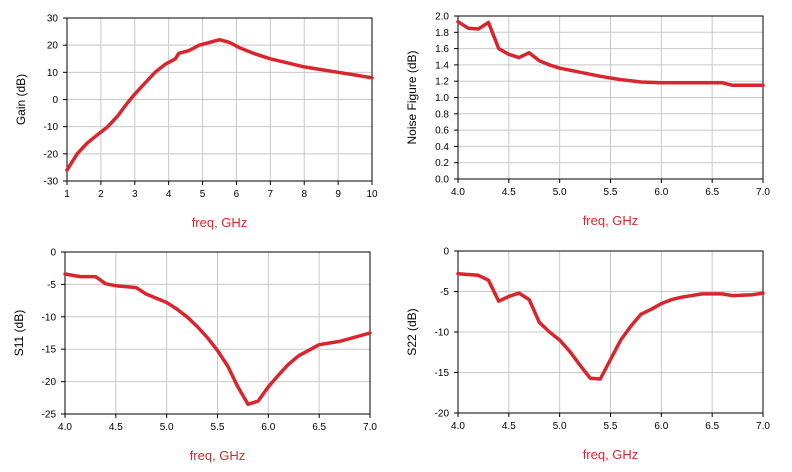  I want to click on s22-y-tick-label: -5, so click(444, 292).